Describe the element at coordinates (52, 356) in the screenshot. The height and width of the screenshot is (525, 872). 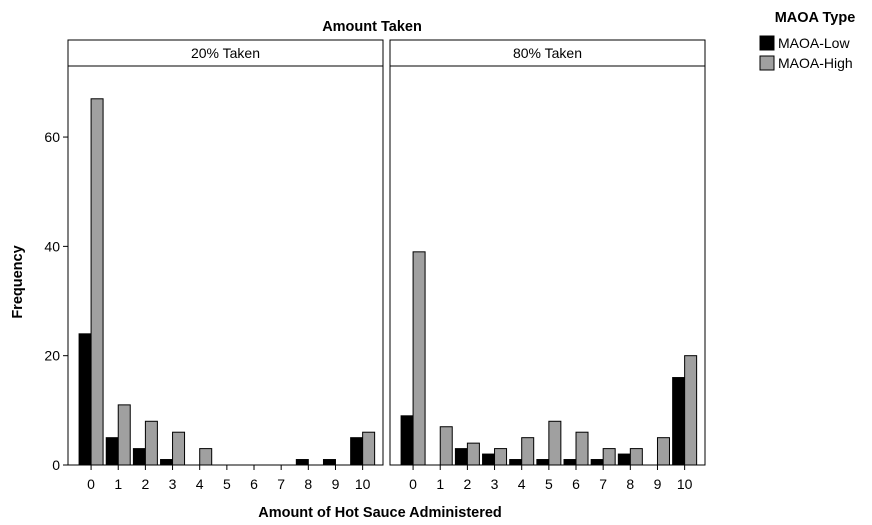
I see `y-tick-label: 20` at that location.